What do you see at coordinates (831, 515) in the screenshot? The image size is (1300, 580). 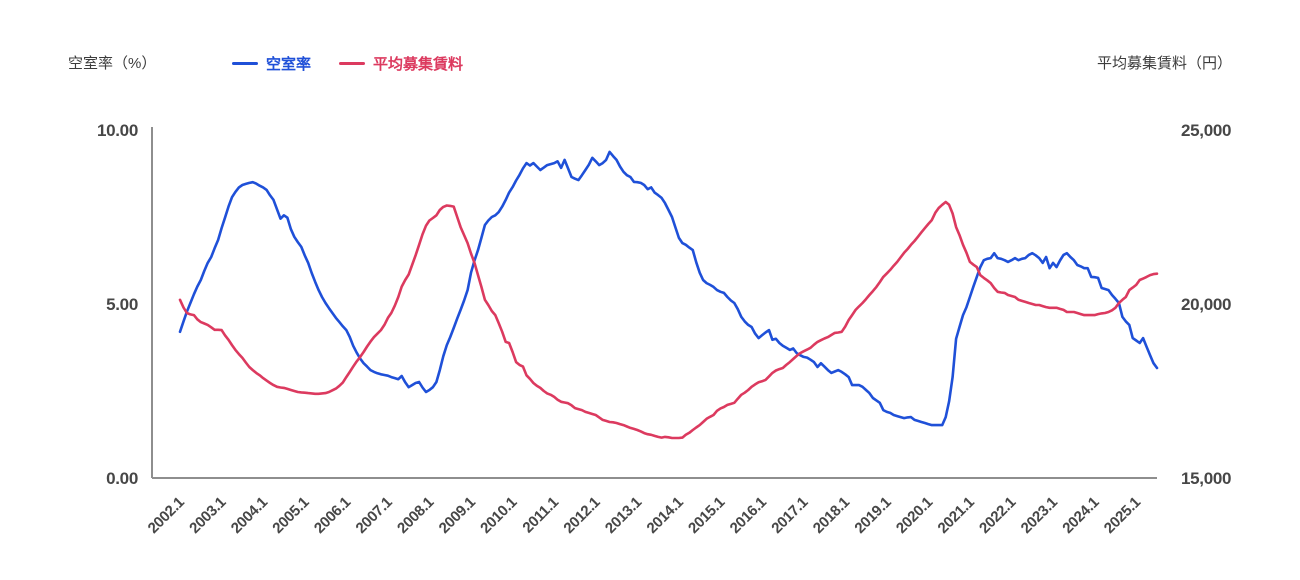 I see `svg-text: 2018.1` at bounding box center [831, 515].